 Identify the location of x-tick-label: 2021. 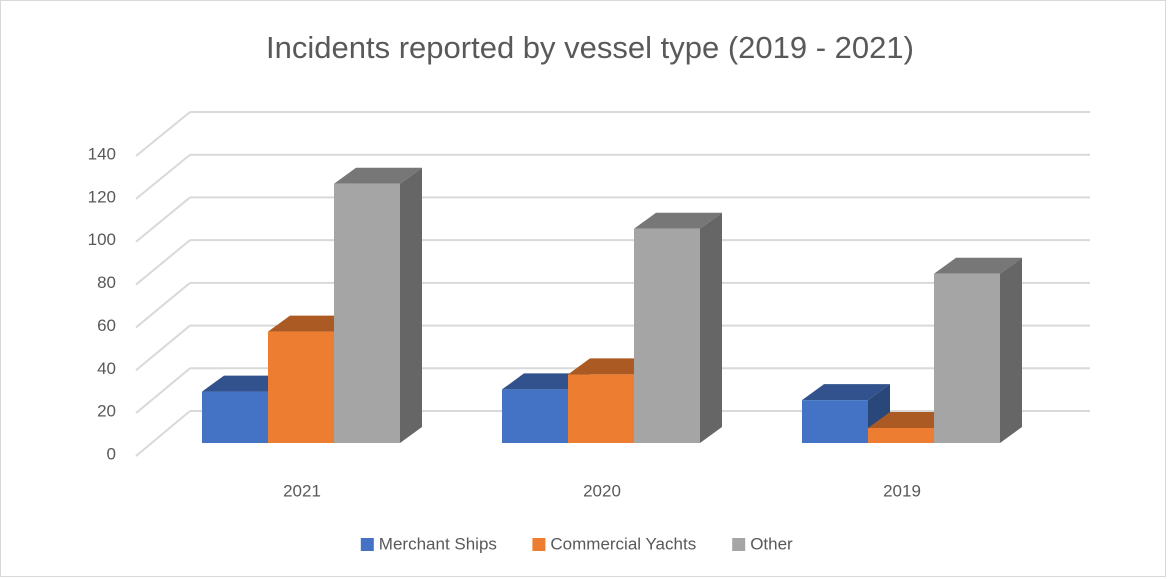
(302, 490).